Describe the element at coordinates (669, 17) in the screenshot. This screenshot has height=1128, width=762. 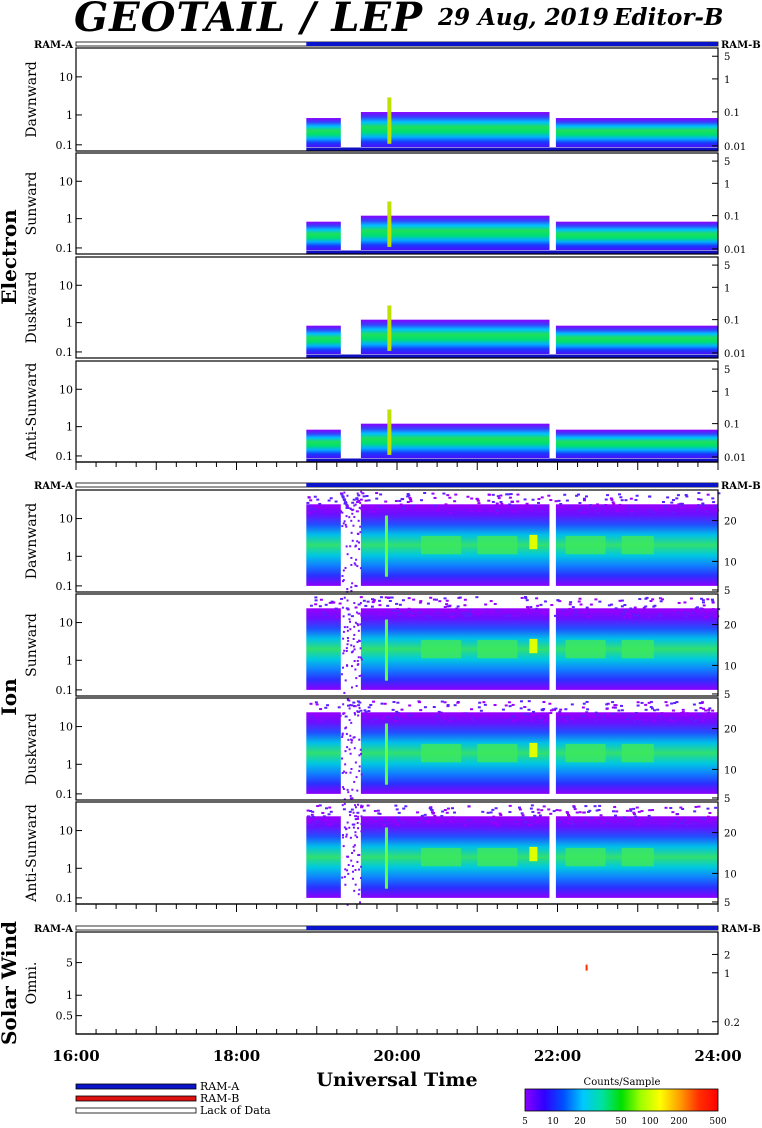
I see `editor-label: Editor-B` at that location.